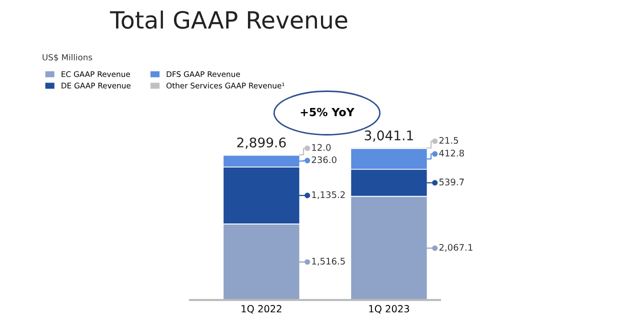 The height and width of the screenshot is (333, 640). Describe the element at coordinates (324, 160) in the screenshot. I see `data-label: 236.0` at that location.